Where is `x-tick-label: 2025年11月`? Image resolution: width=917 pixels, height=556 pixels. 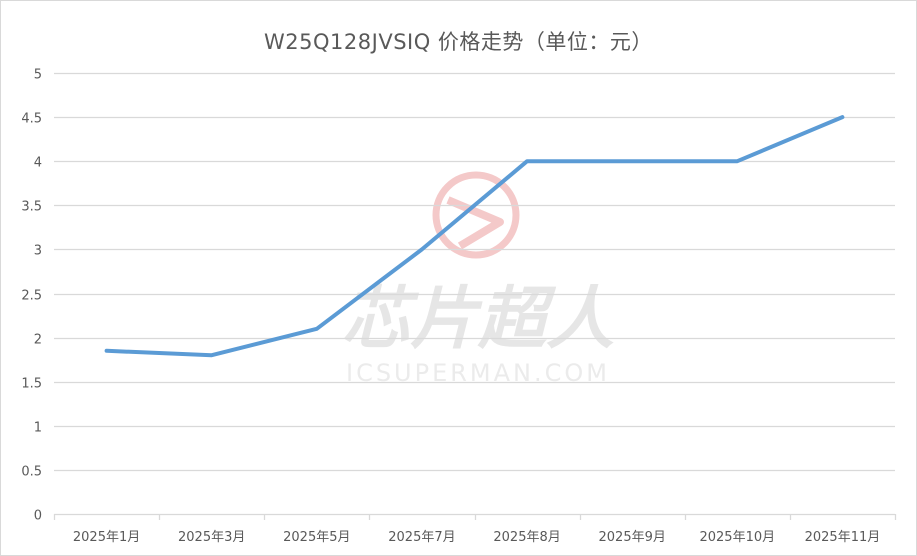 x-tick-label: 2025年11月 is located at coordinates (843, 537).